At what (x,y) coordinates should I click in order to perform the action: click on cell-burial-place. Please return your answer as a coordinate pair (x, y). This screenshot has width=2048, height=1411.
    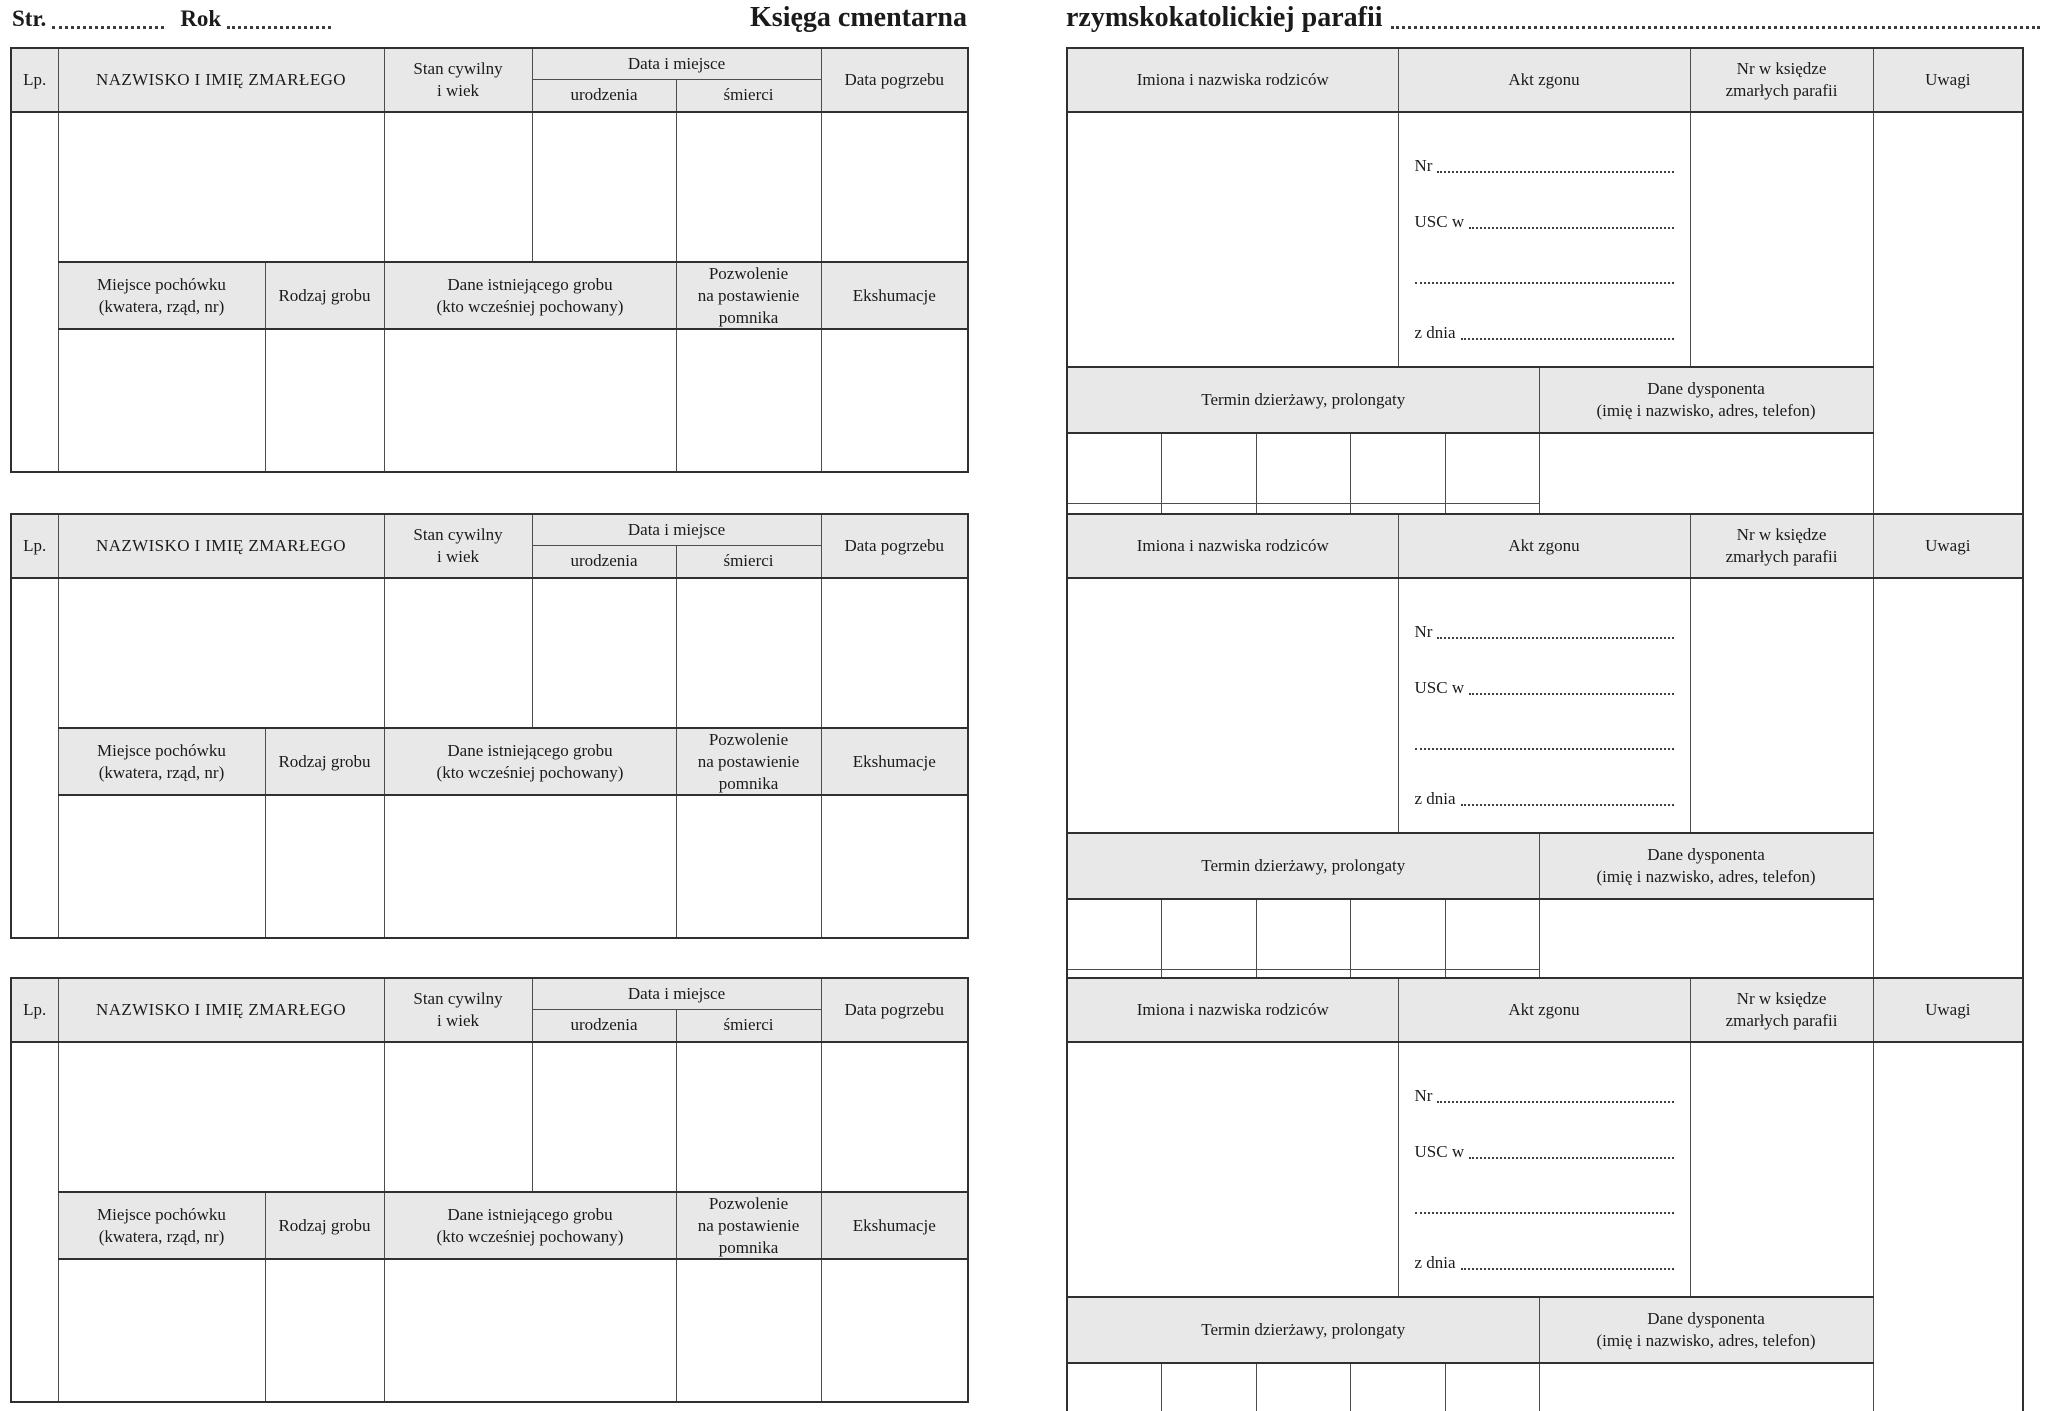
    Looking at the image, I should click on (161, 400).